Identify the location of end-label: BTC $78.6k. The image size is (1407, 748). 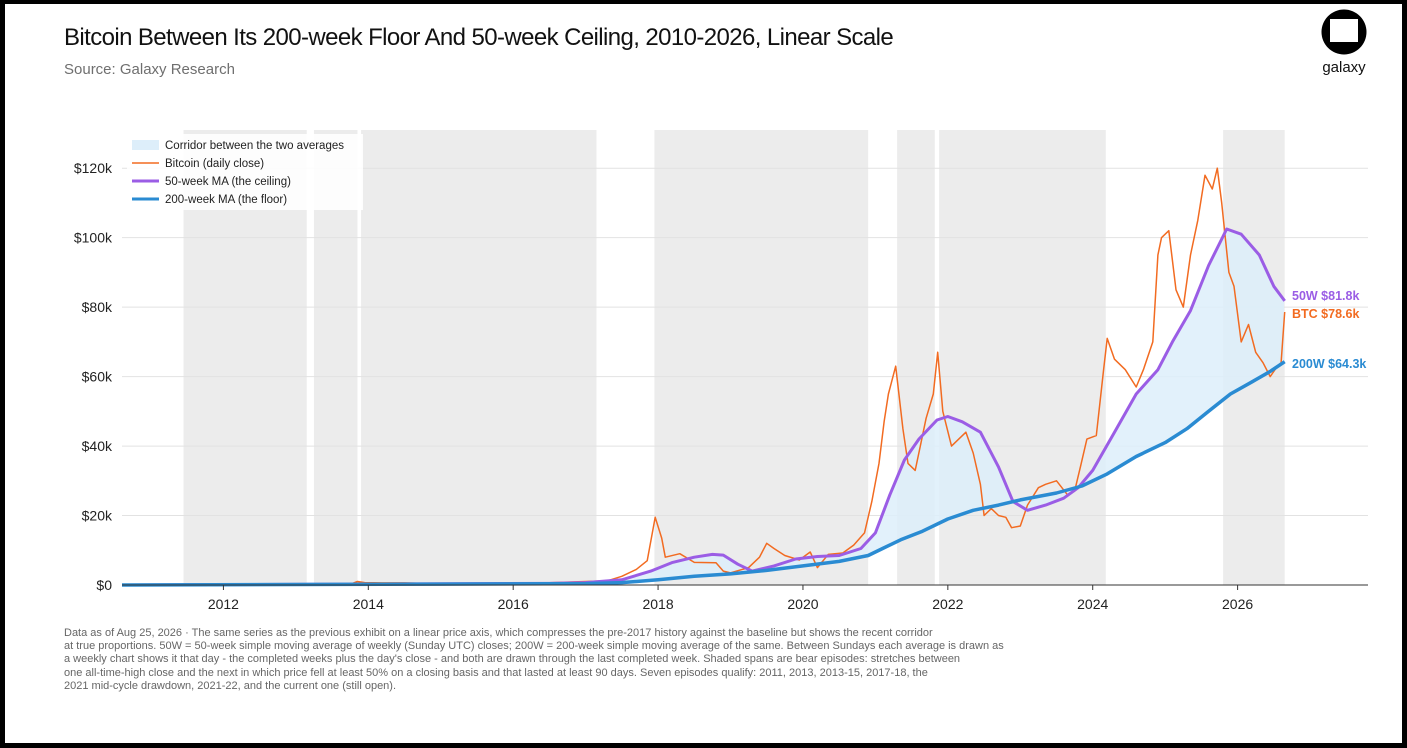
(1325, 314).